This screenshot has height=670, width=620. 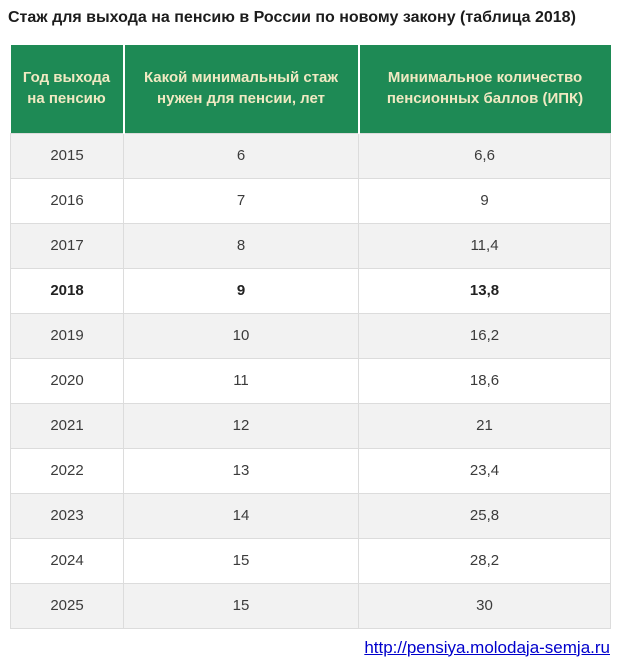 I want to click on year-cell: 2023, so click(x=67, y=515).